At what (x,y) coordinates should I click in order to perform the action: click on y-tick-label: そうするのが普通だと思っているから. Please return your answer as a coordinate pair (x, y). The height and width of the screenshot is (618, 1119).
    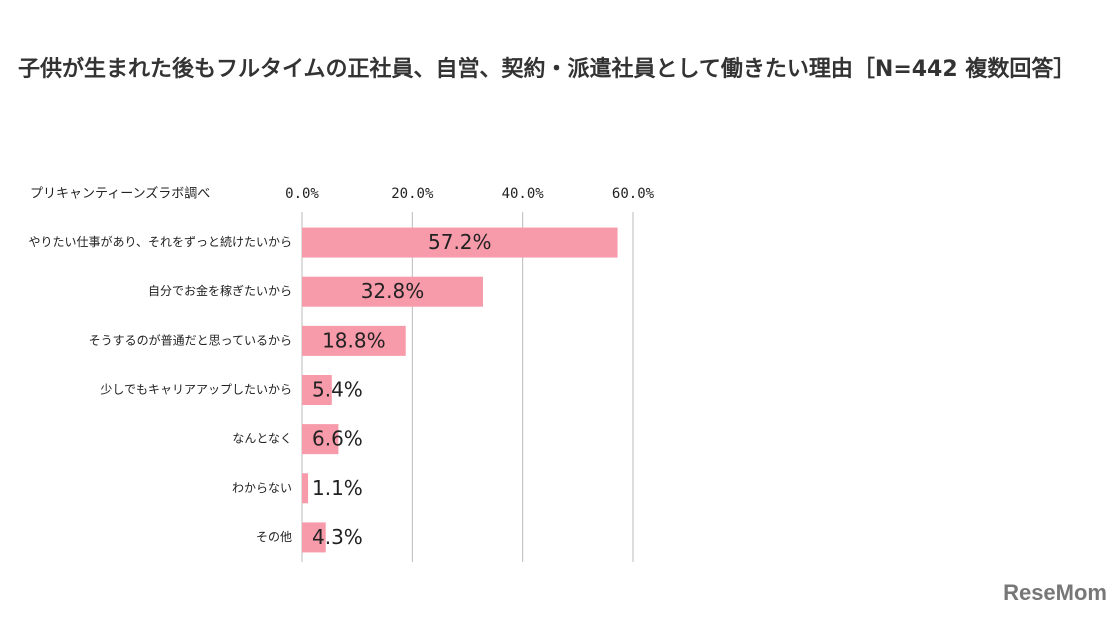
    Looking at the image, I should click on (190, 339).